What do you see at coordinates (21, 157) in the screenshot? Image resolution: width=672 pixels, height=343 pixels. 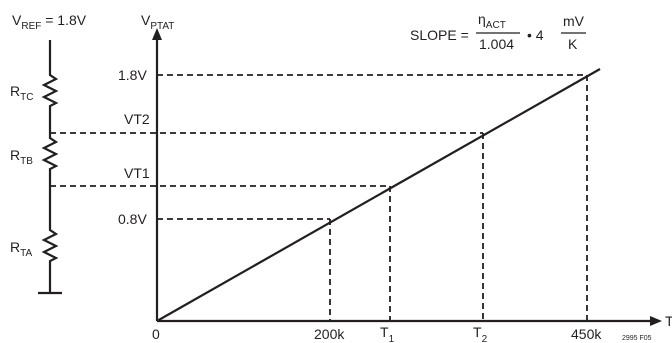 I see `resistor-label-rtb: RTB` at bounding box center [21, 157].